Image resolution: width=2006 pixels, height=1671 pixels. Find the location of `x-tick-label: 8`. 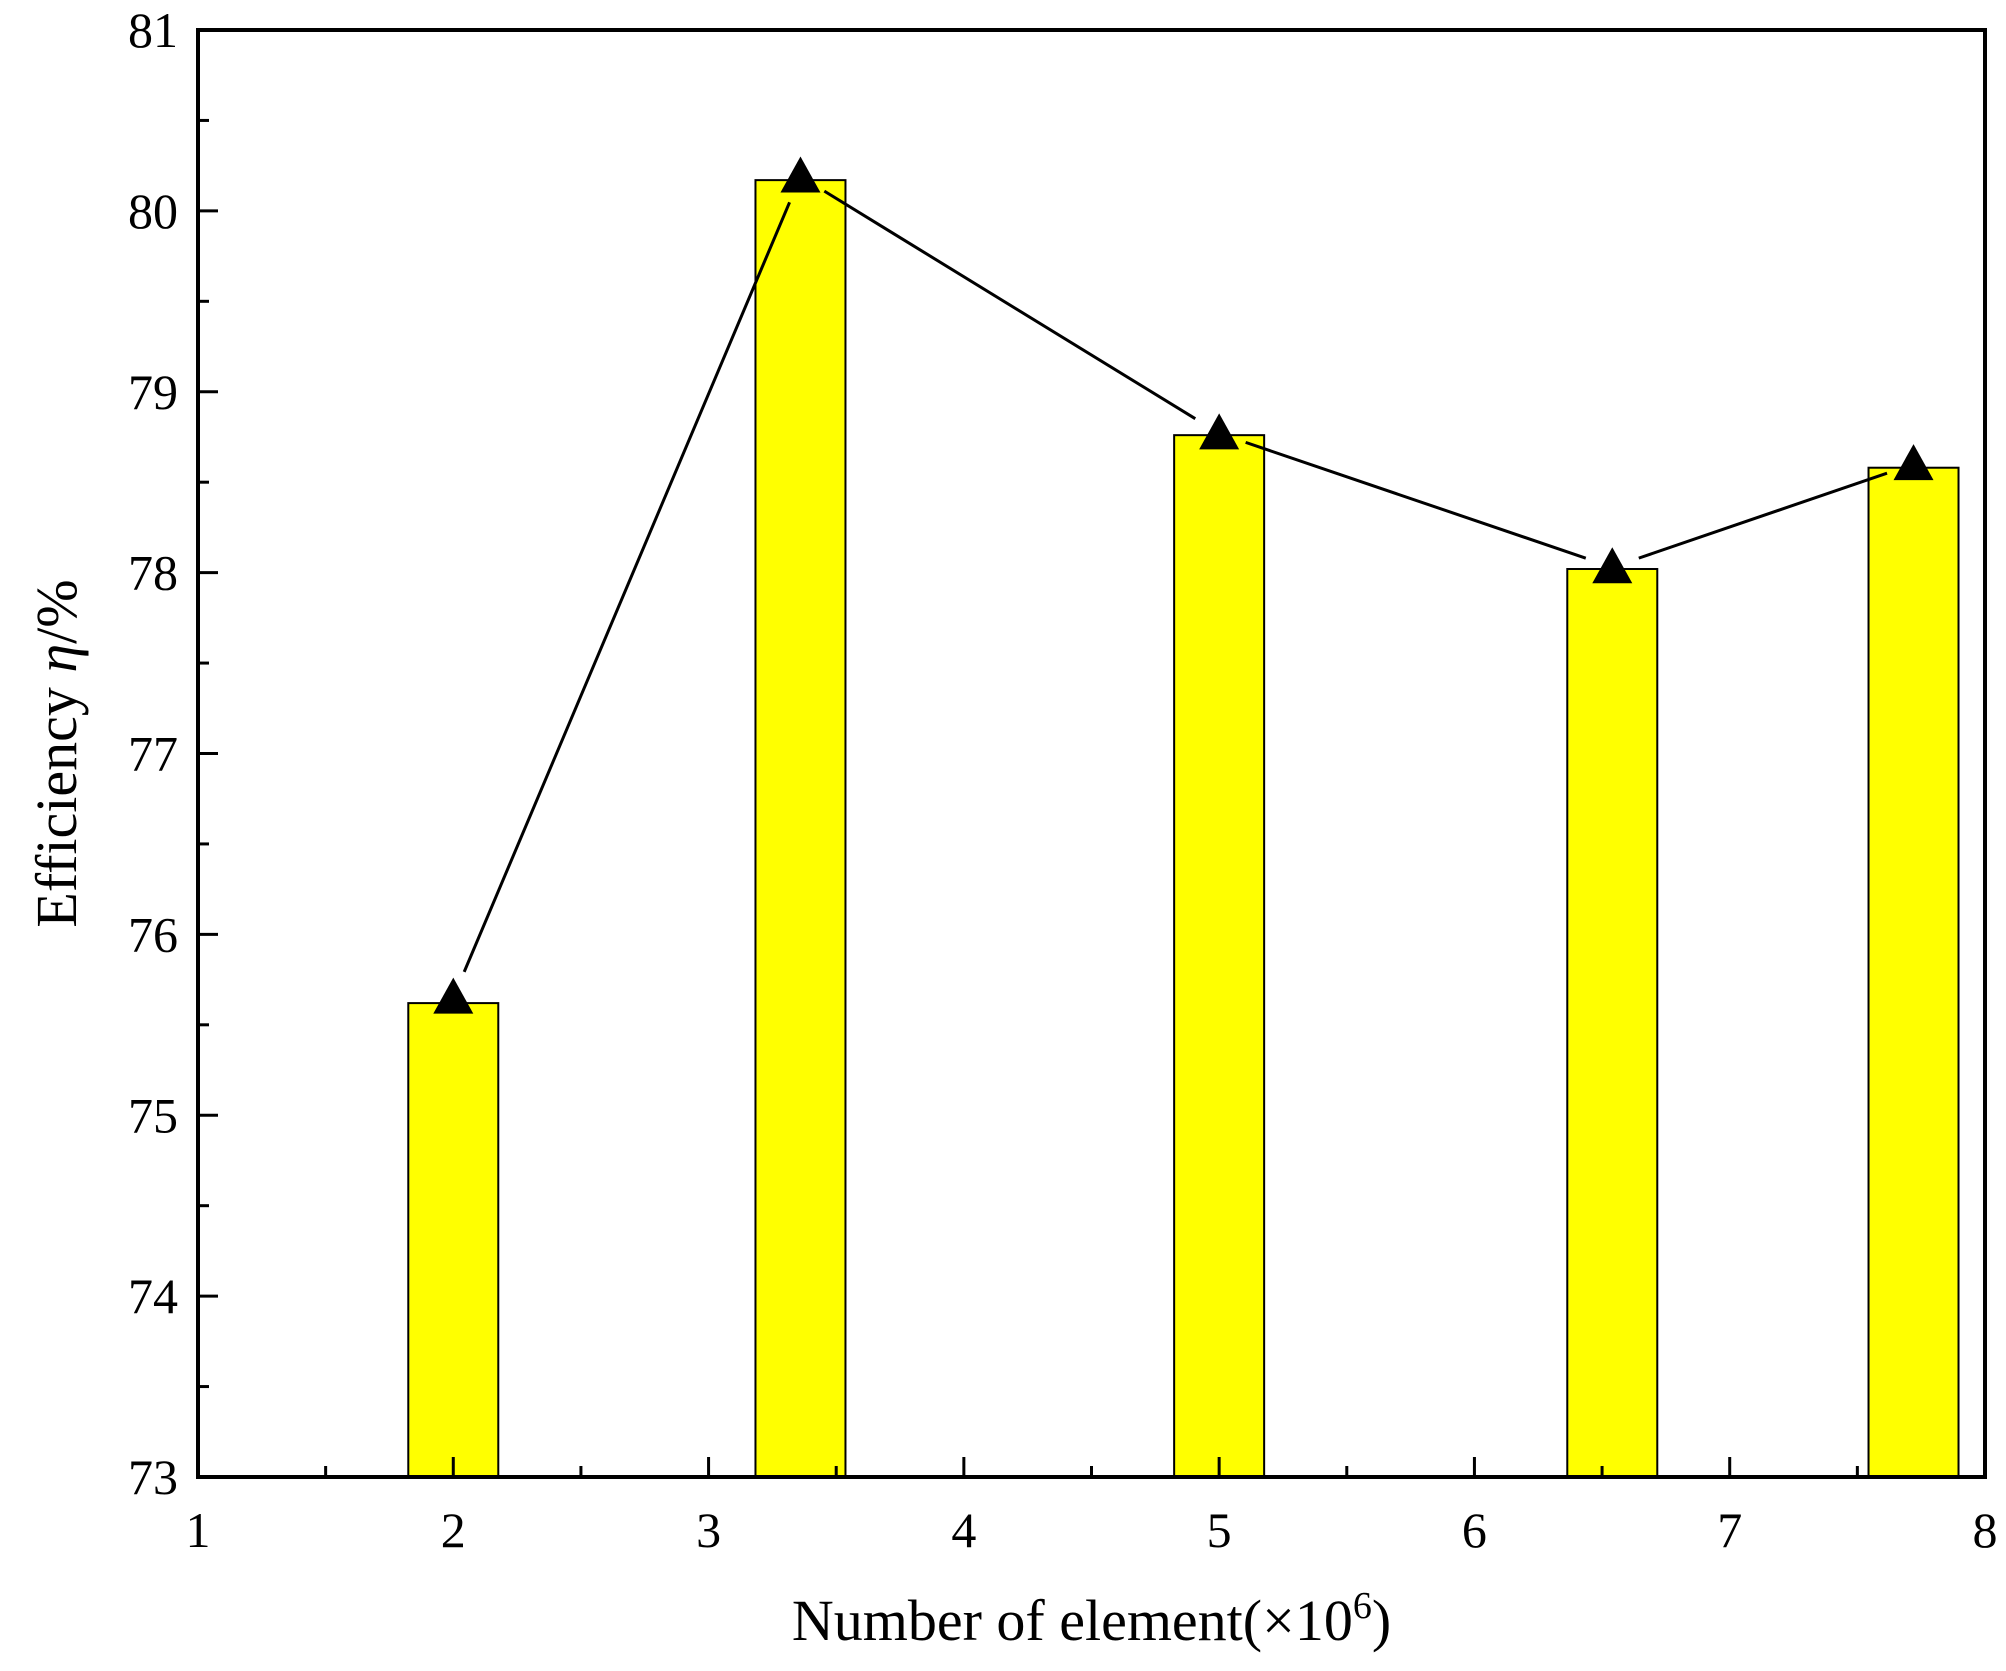

x-tick-label: 8 is located at coordinates (1985, 1530).